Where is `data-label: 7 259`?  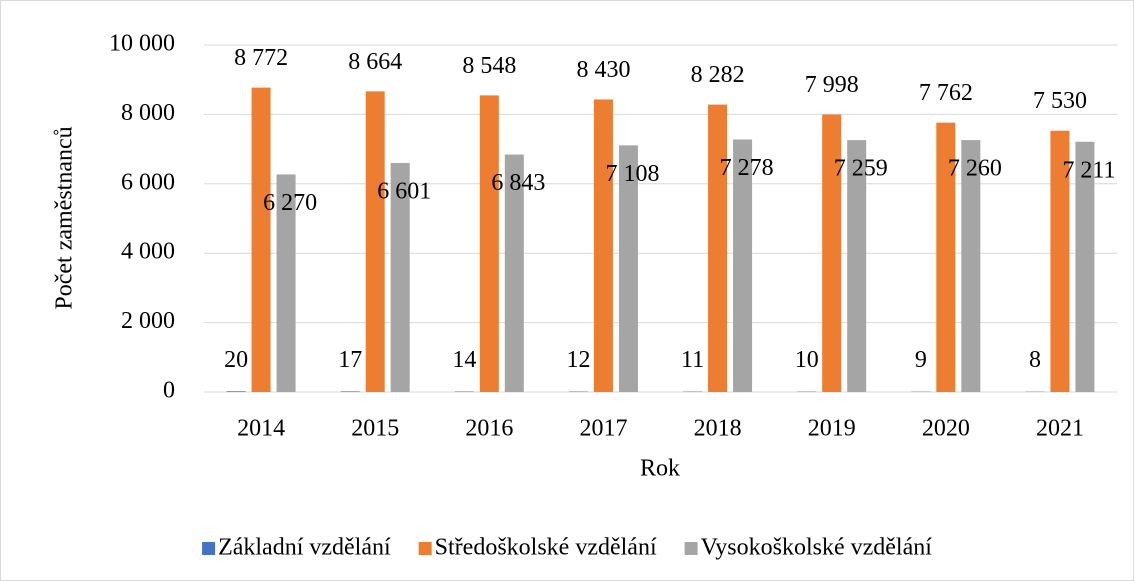
data-label: 7 259 is located at coordinates (861, 169).